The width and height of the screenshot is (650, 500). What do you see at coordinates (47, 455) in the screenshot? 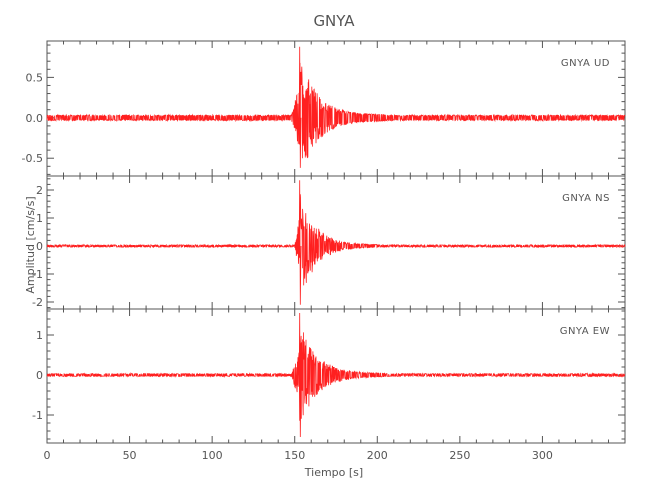
I see `x-tick-label: 0` at bounding box center [47, 455].